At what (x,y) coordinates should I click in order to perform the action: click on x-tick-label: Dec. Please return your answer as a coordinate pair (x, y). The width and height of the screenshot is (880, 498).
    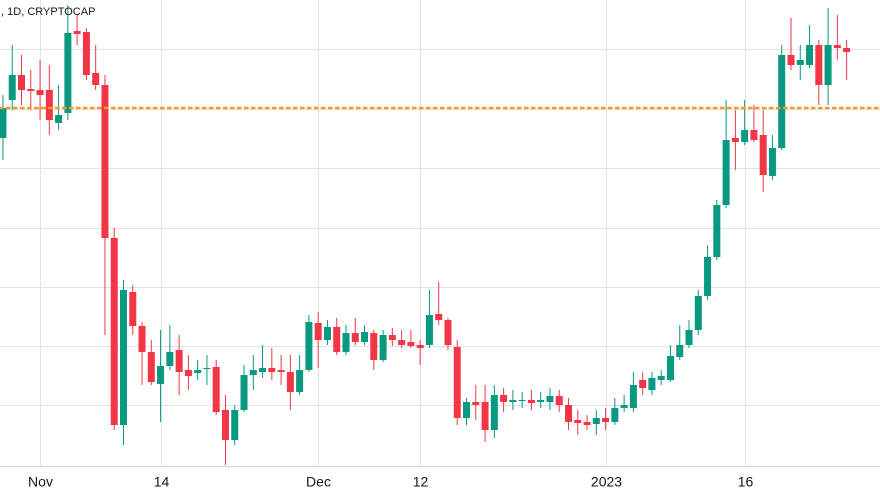
    Looking at the image, I should click on (318, 482).